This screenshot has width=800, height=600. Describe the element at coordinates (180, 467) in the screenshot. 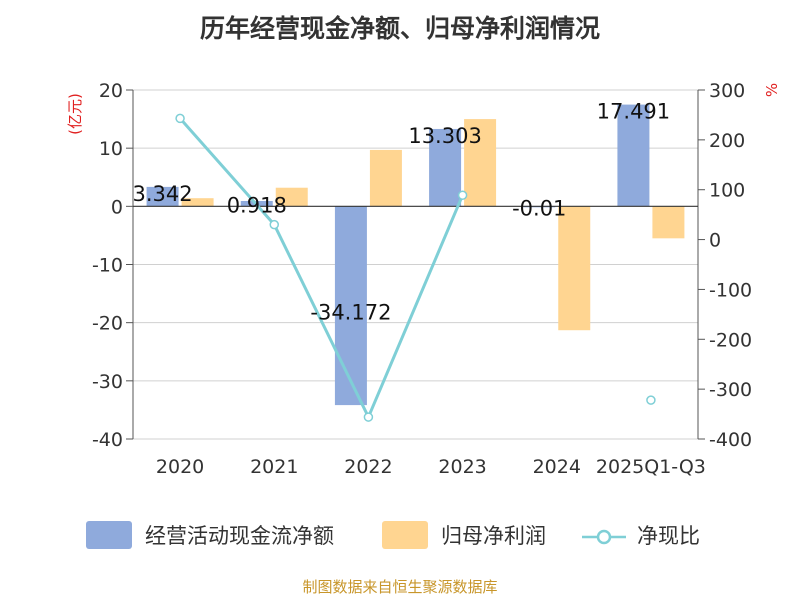

I see `category-label: 2020` at that location.